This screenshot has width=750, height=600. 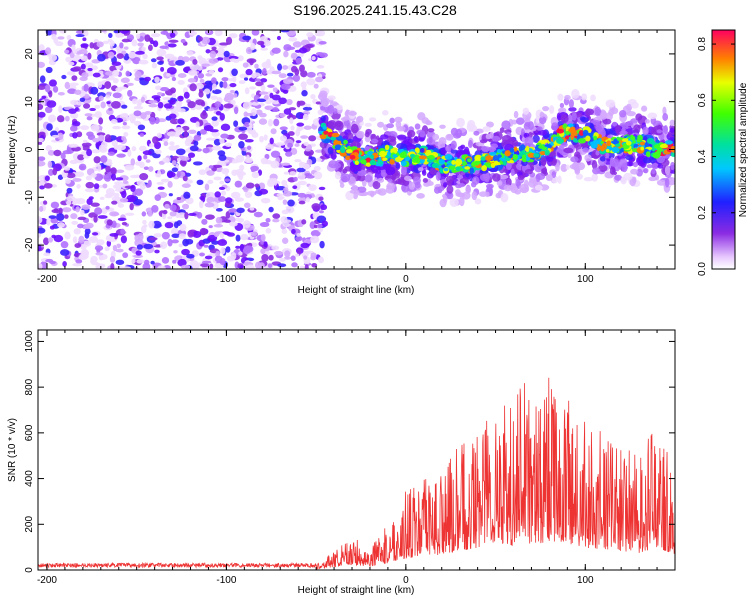 What do you see at coordinates (29, 570) in the screenshot?
I see `snr-ytick-label: 0` at bounding box center [29, 570].